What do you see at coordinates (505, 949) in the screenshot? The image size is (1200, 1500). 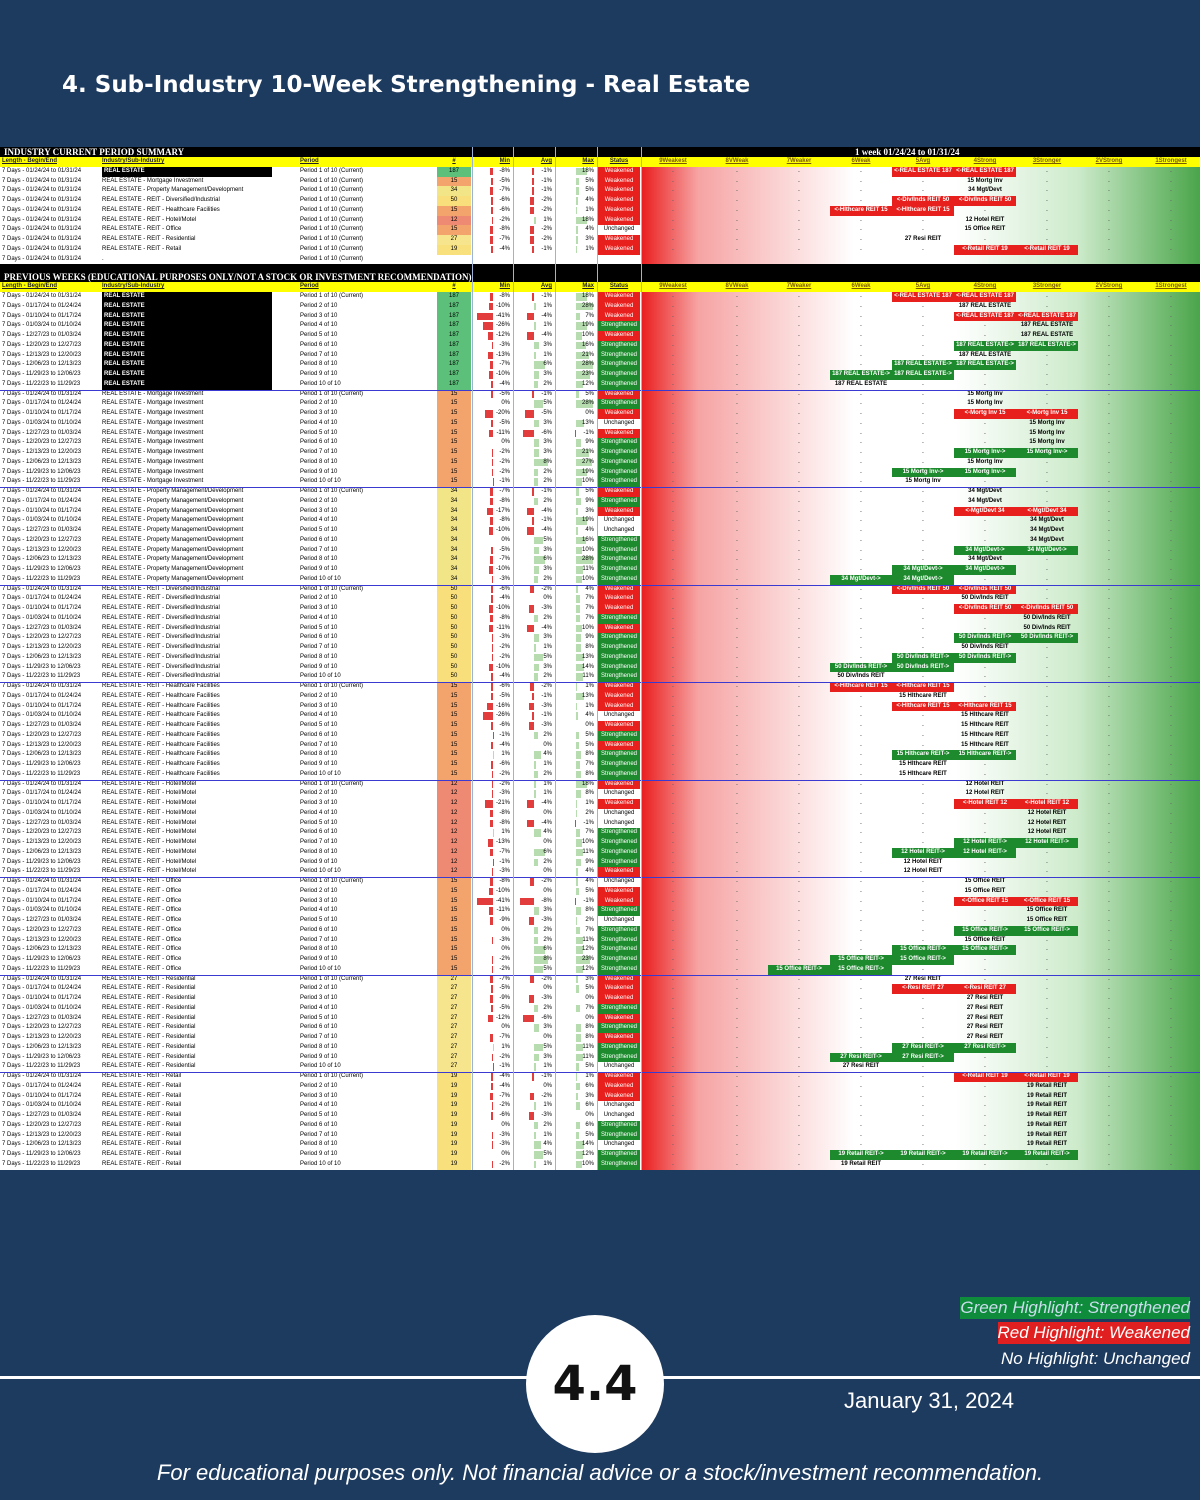 I see `min-cell: 0%` at bounding box center [505, 949].